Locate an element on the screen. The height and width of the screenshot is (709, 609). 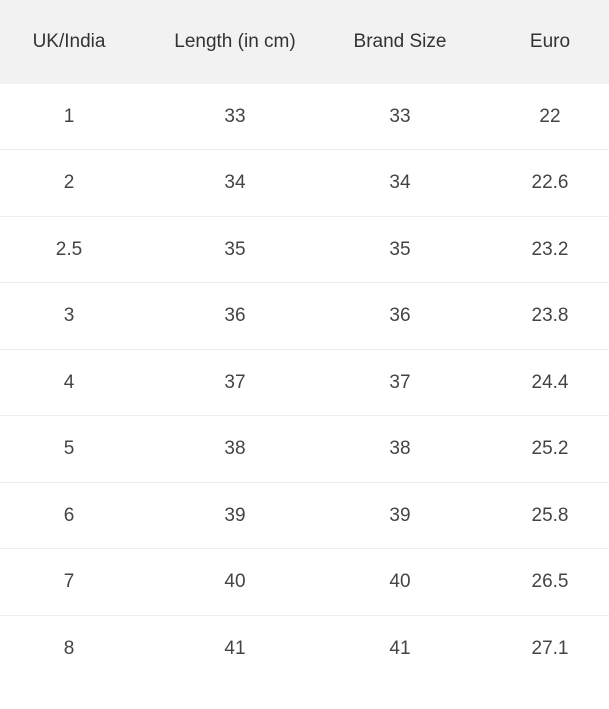
table-cell: 6 is located at coordinates (69, 515).